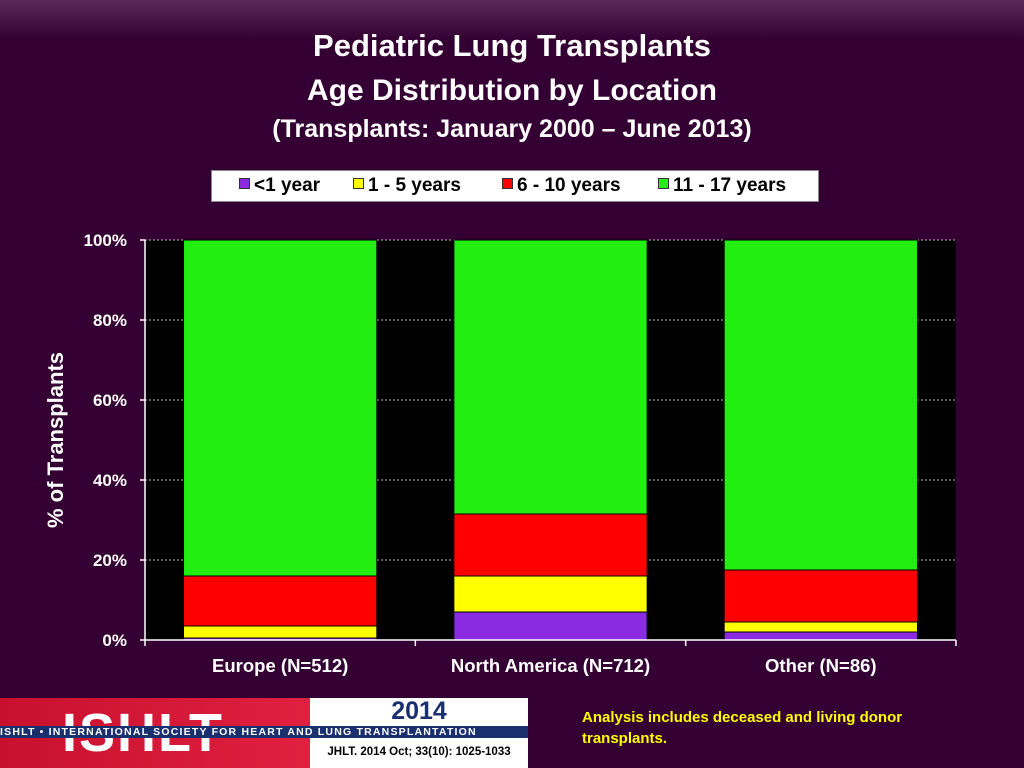  Describe the element at coordinates (730, 185) in the screenshot. I see `legend-label: 11 - 17 years` at that location.